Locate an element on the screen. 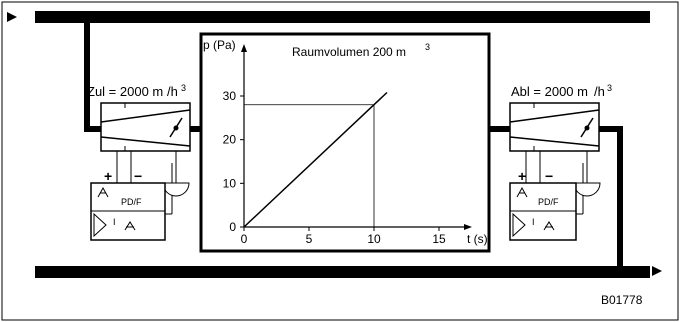  supply-duct is located at coordinates (342, 17).